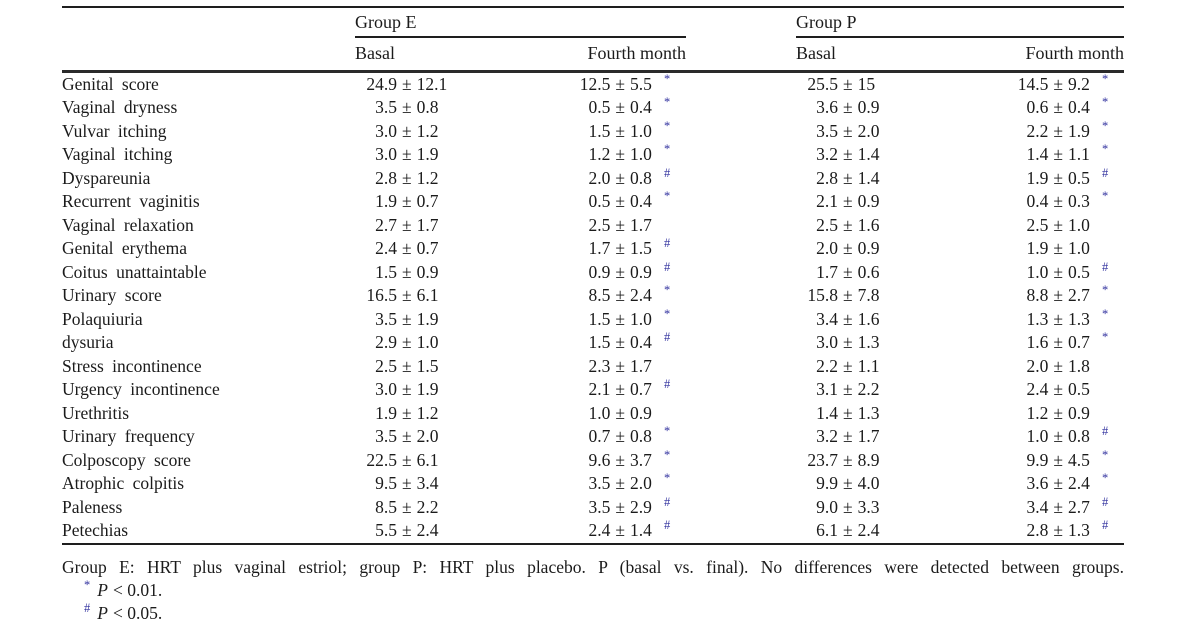 Image resolution: width=1179 pixels, height=640 pixels. I want to click on fourth-month-value: 1.2 ±0.9, so click(1042, 414).